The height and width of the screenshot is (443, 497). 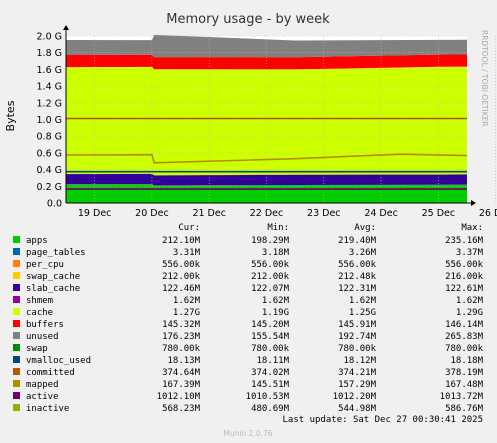 I want to click on legend-cur: 212.10M, so click(x=181, y=241).